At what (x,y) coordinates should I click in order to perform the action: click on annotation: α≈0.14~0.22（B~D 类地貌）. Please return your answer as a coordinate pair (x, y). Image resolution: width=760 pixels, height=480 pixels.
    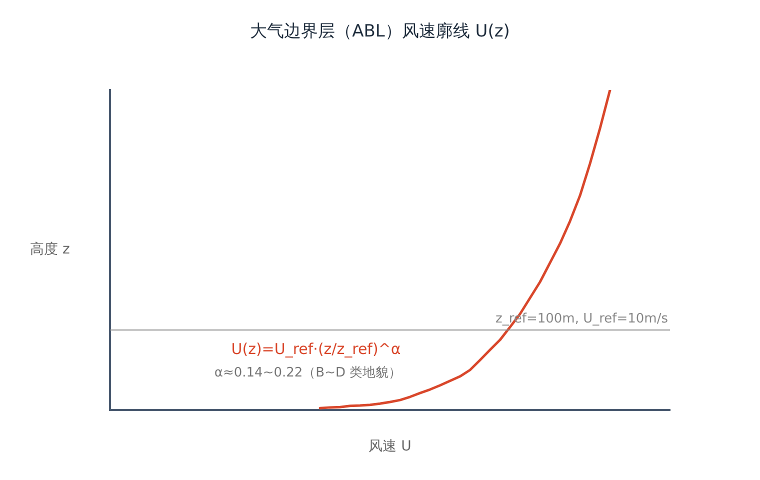
    Looking at the image, I should click on (308, 372).